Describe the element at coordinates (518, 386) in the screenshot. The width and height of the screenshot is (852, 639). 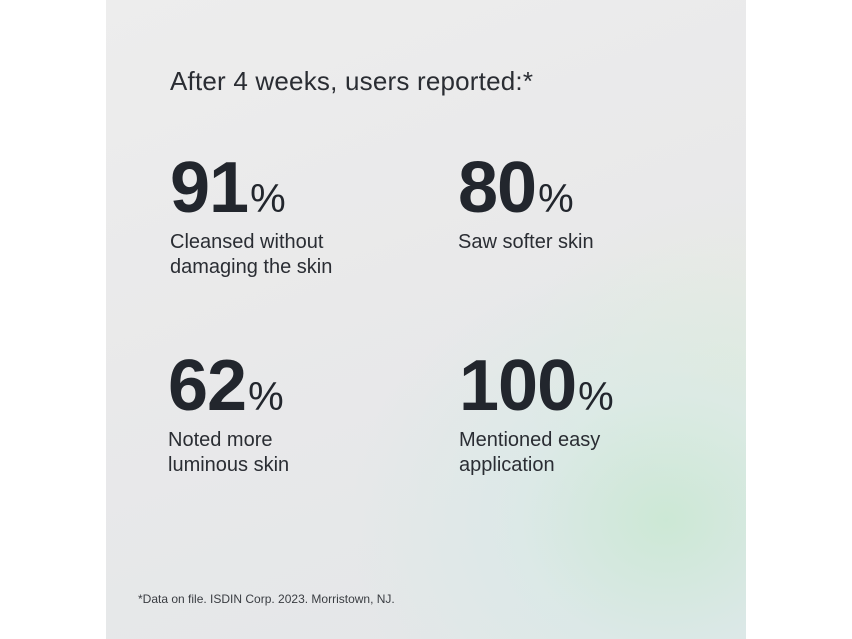
I see `stat-value: 100` at that location.